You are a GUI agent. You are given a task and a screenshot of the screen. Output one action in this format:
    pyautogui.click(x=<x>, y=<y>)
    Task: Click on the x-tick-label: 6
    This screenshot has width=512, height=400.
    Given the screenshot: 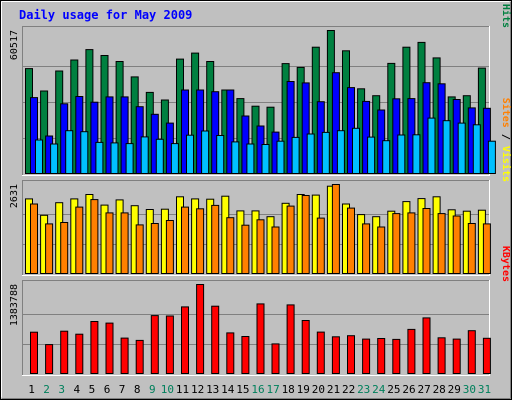 What is the action you would take?
    pyautogui.click(x=107, y=389)
    